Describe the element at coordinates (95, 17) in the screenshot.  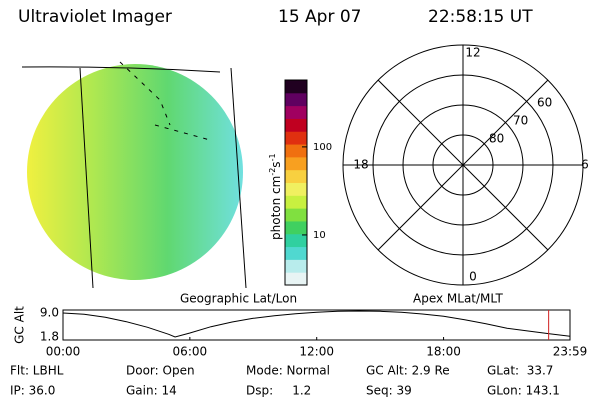
I see `title: Ultraviolet Imager` at that location.